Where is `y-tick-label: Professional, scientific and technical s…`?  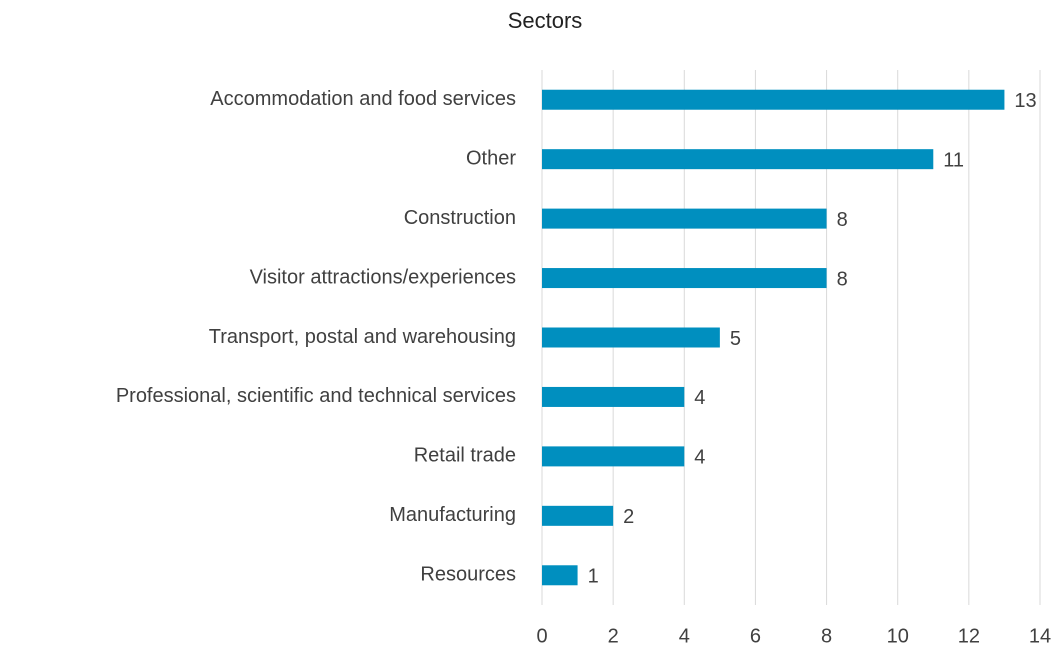 y-tick-label: Professional, scientific and technical s… is located at coordinates (316, 396).